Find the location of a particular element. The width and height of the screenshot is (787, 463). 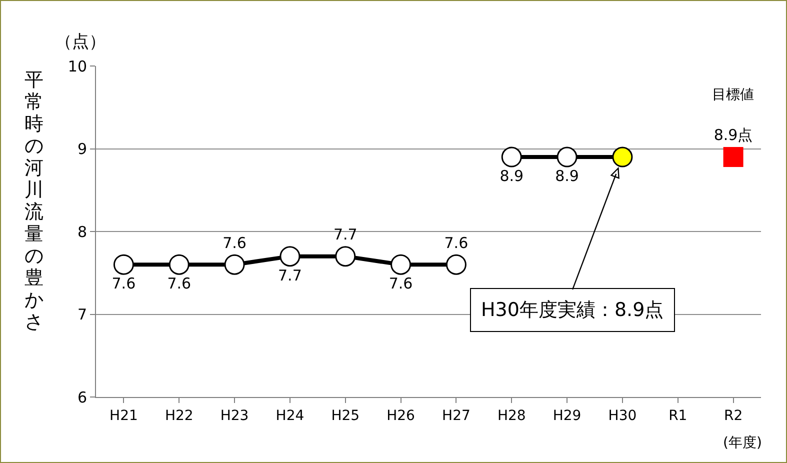

x-tick-label: H25 is located at coordinates (345, 416).